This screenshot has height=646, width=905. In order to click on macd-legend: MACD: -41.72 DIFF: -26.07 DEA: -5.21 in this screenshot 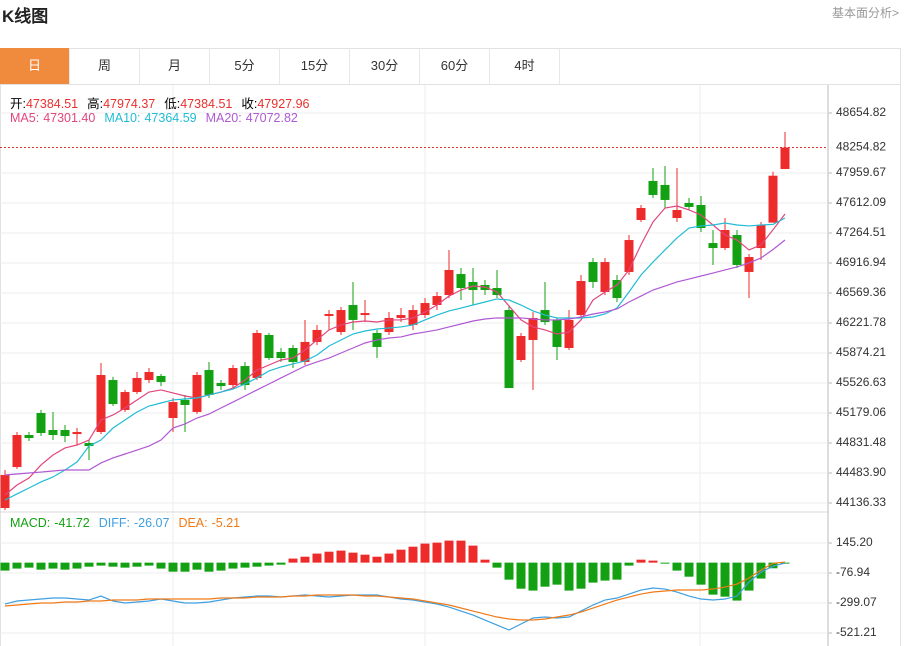, I will do `click(129, 523)`.